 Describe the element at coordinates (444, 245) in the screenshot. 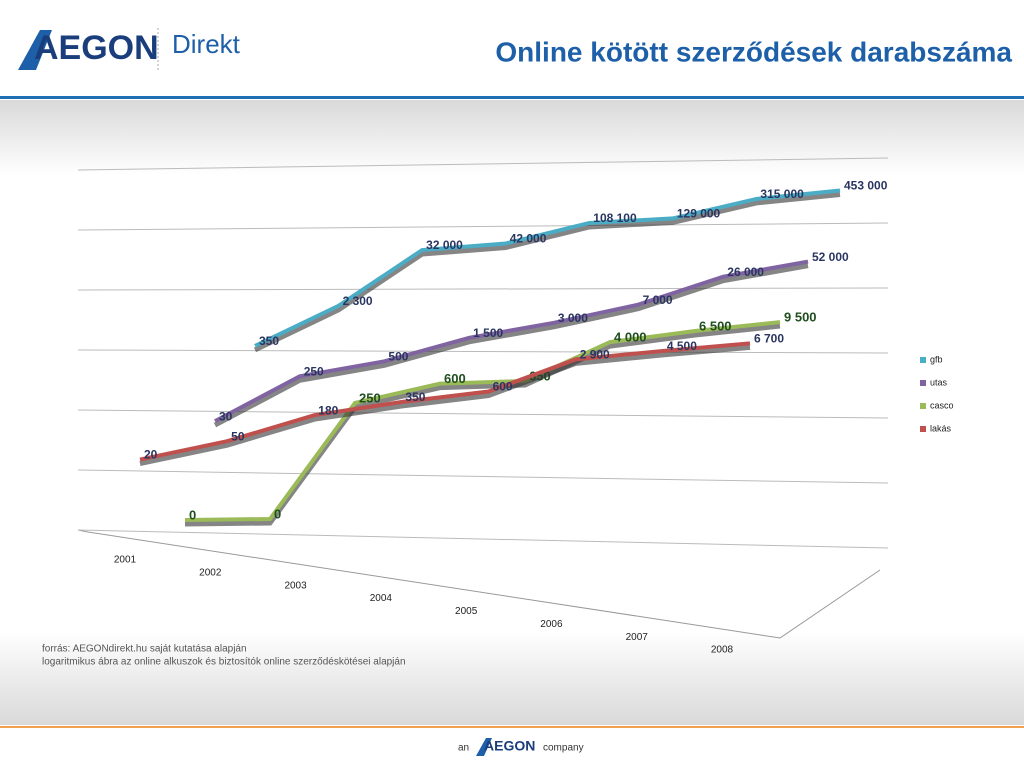

I see `data-label: 32 000` at that location.